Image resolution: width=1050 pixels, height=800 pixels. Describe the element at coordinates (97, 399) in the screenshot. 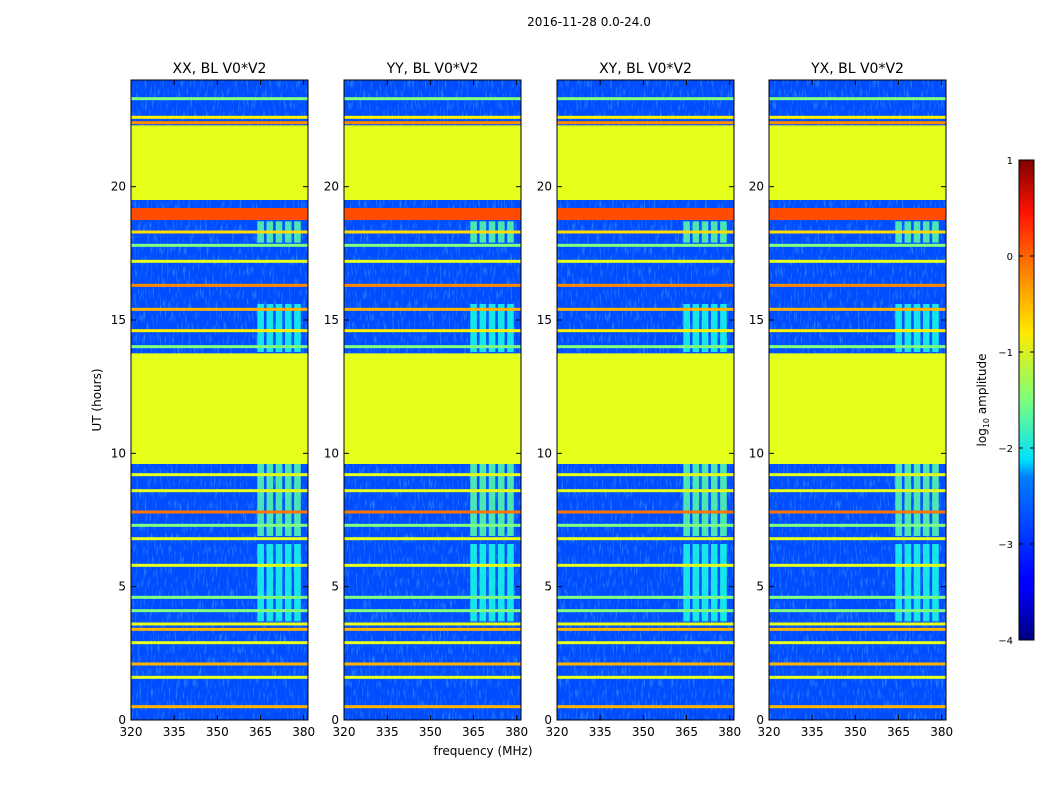

I see `y-axis-label: UT (hours)` at that location.